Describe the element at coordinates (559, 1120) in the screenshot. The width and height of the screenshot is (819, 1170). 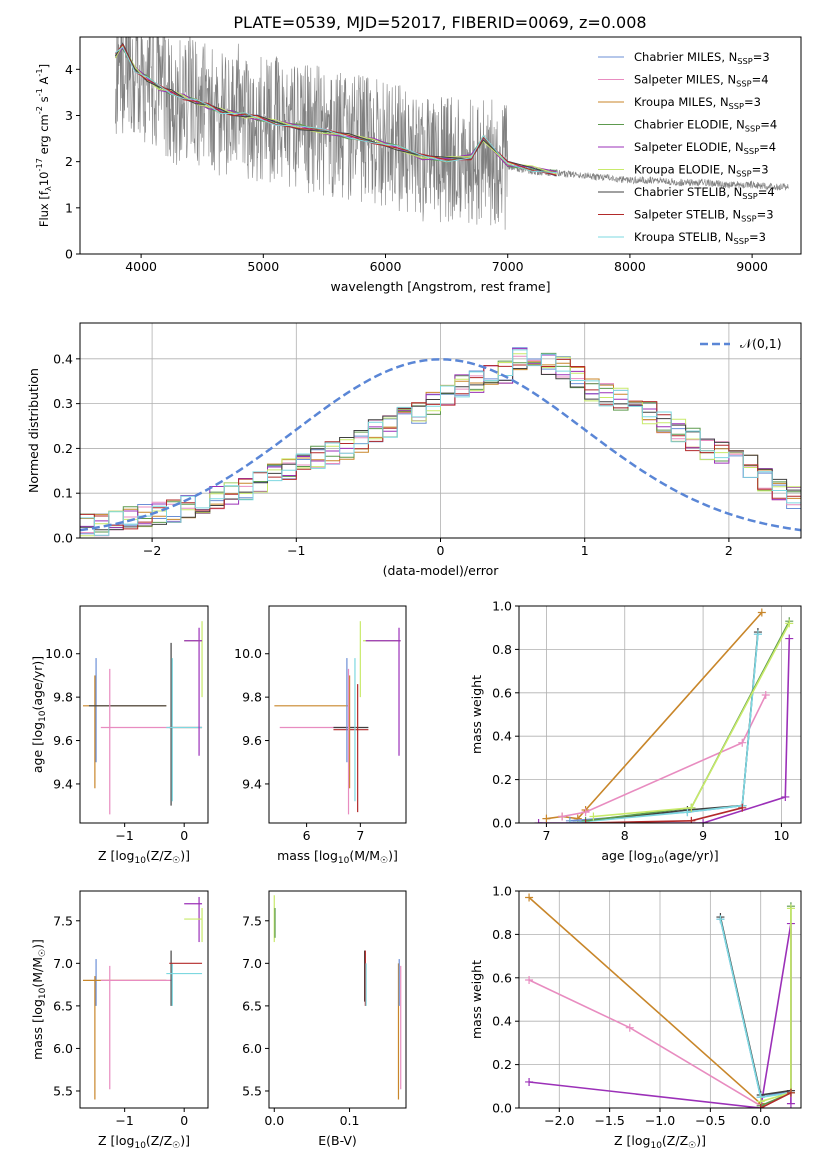
I see `x-tick-label: −2.0` at that location.